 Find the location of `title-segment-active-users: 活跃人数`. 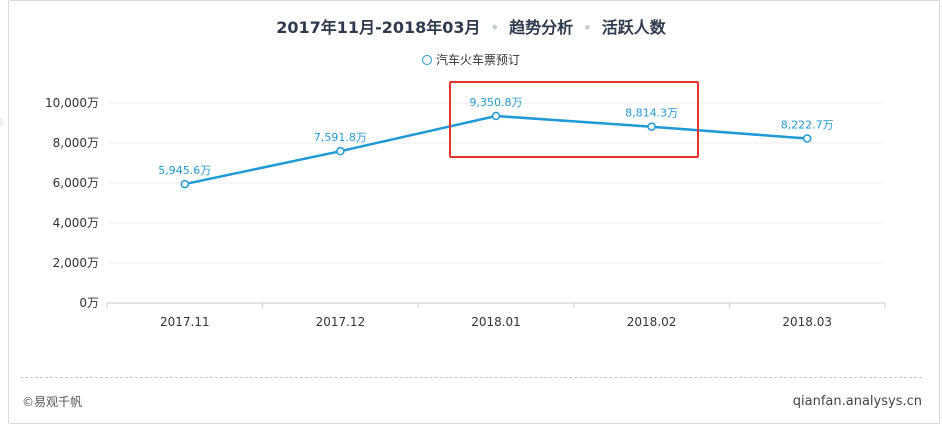

title-segment-active-users: 活跃人数 is located at coordinates (633, 27).